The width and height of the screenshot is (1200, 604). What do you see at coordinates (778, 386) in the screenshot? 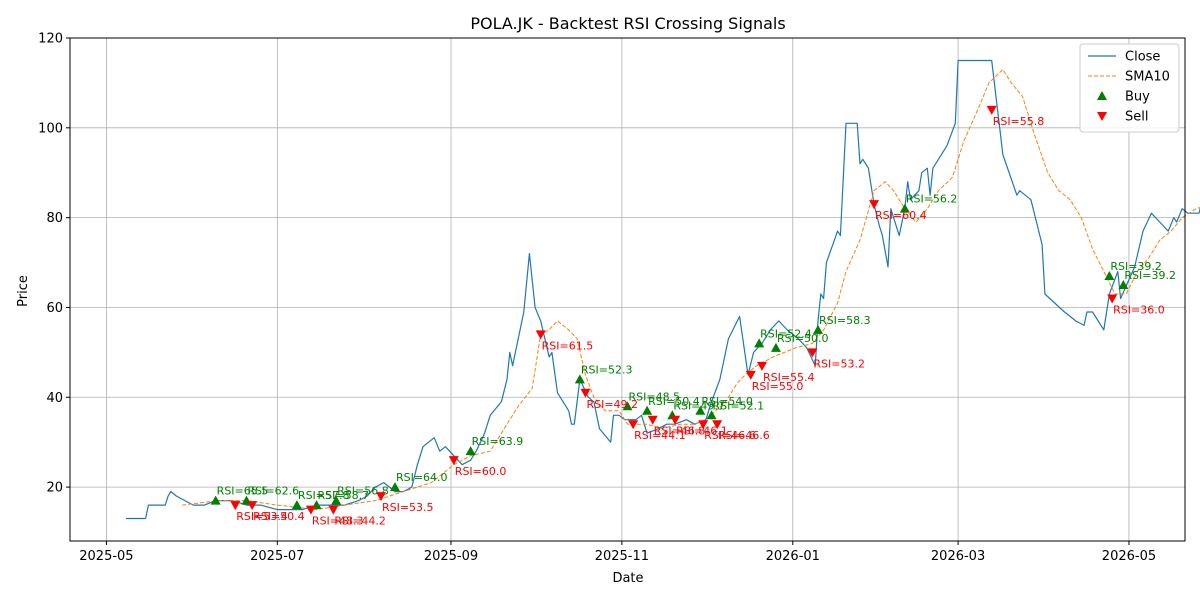
I see `sell-annotation: RSI=55.0` at bounding box center [778, 386].